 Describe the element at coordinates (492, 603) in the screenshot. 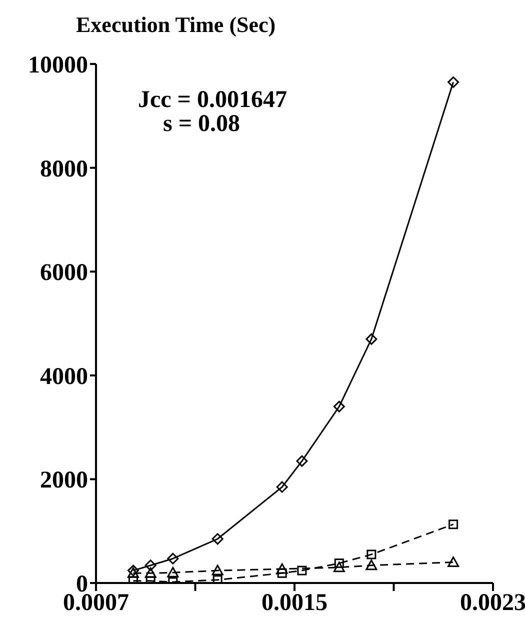

I see `x-tick-label: 0.0023` at that location.